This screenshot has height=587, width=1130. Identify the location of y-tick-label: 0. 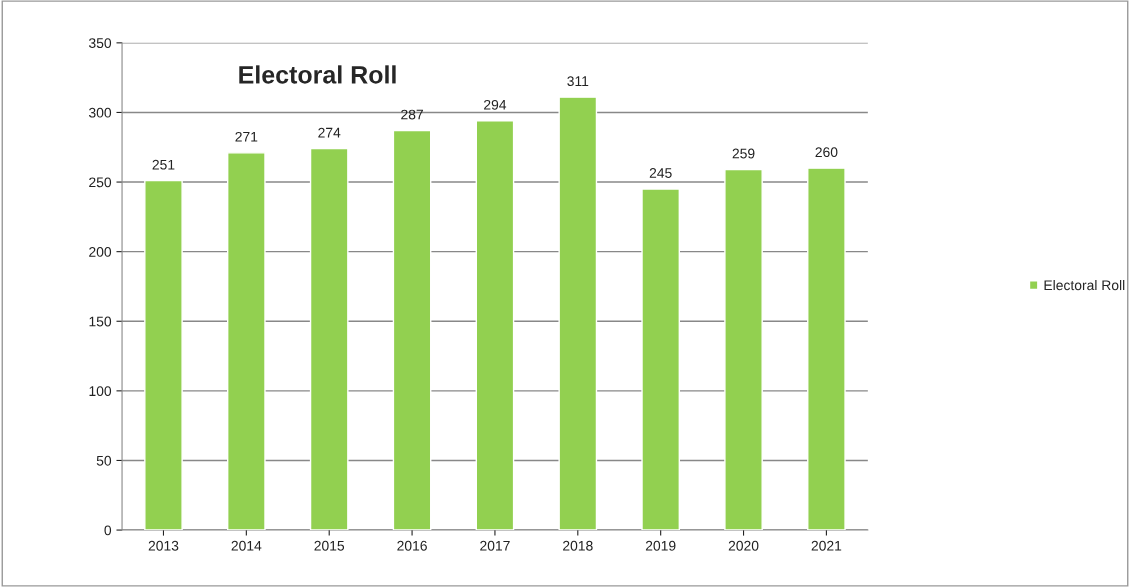
(108, 530).